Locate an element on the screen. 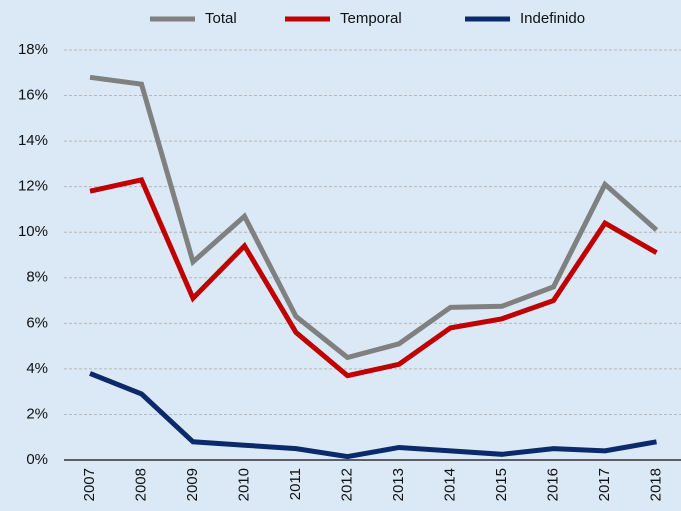 The height and width of the screenshot is (511, 681). x-tick-label: 2014 is located at coordinates (449, 484).